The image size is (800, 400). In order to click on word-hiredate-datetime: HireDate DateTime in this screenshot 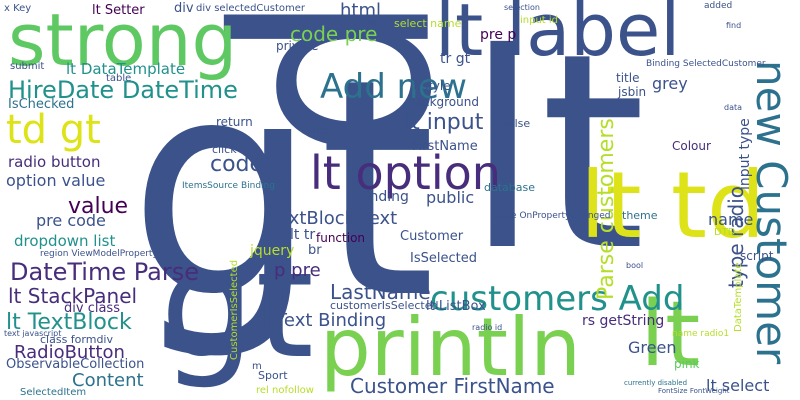, I will do `click(123, 90)`.